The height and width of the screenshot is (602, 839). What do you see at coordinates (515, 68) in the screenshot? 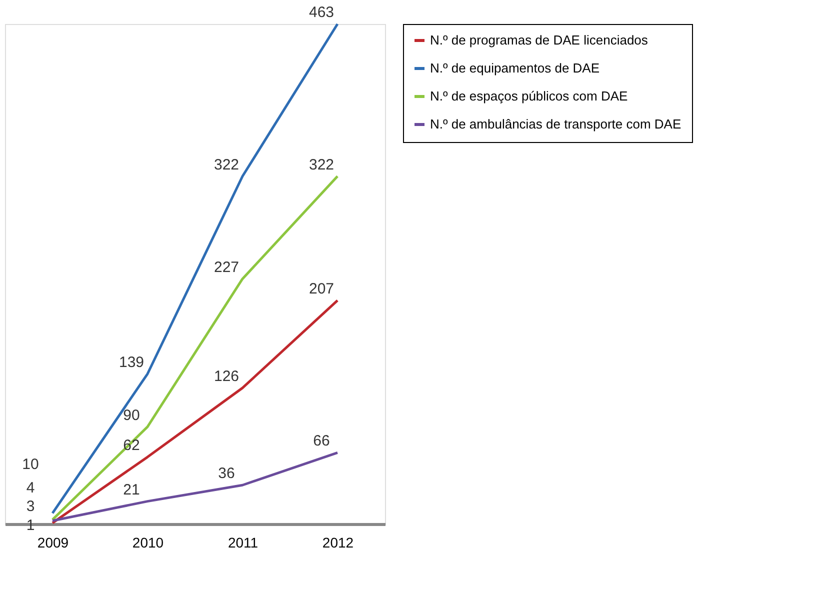
I see `legend-label: N.º de equipamentos de DAE` at bounding box center [515, 68].